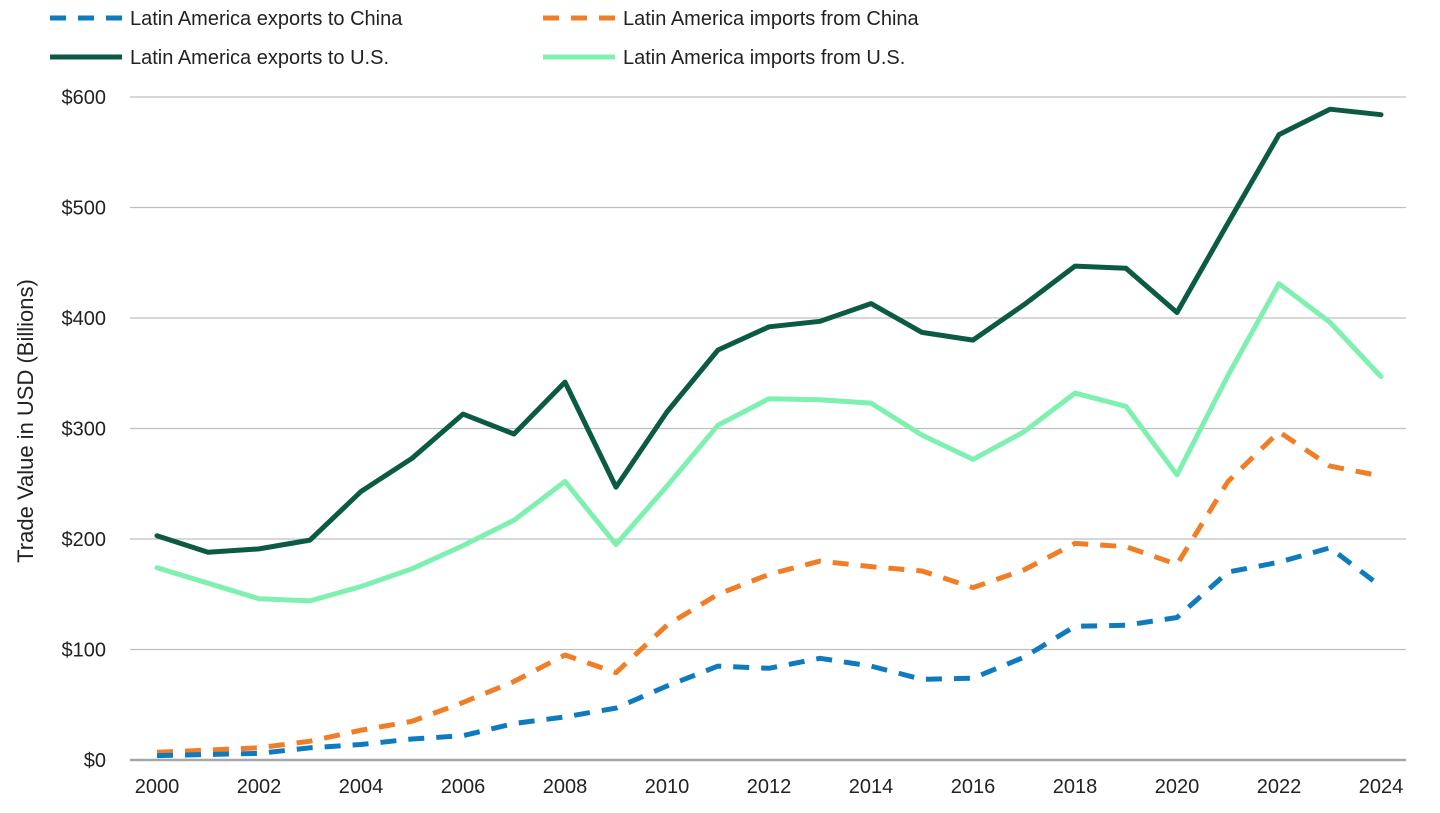  What do you see at coordinates (1075, 787) in the screenshot?
I see `x-tick-label: 2018` at bounding box center [1075, 787].